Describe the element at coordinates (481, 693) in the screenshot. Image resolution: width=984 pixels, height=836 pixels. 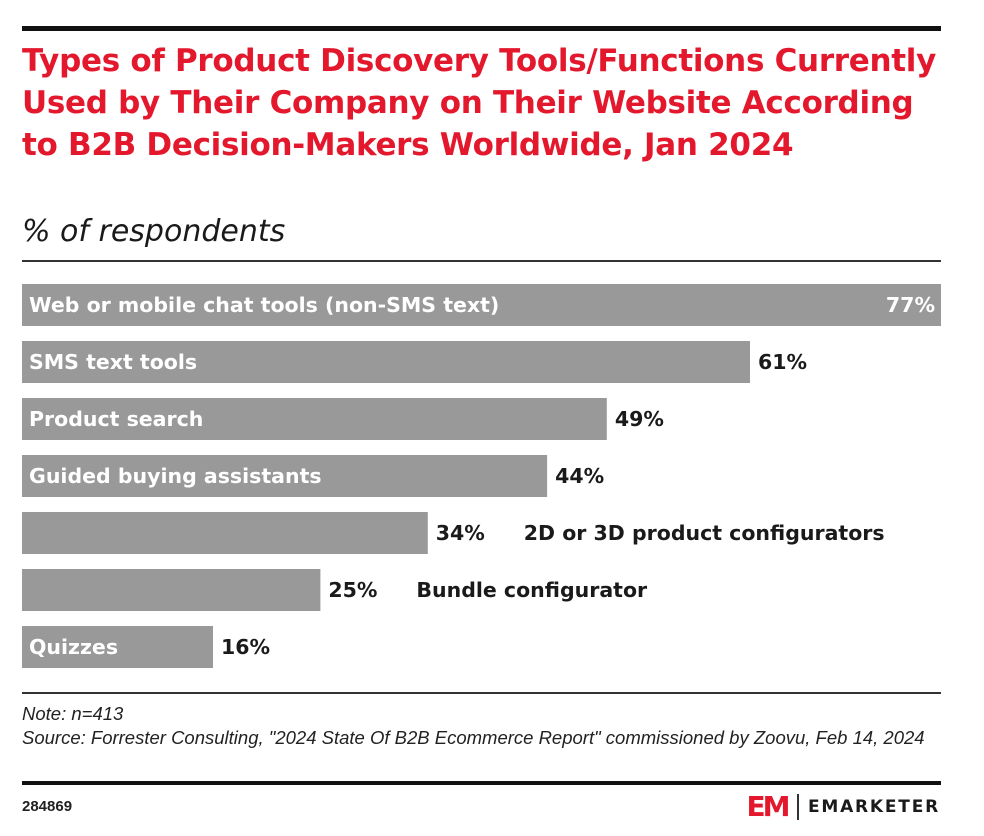
I see `footer-divider` at that location.